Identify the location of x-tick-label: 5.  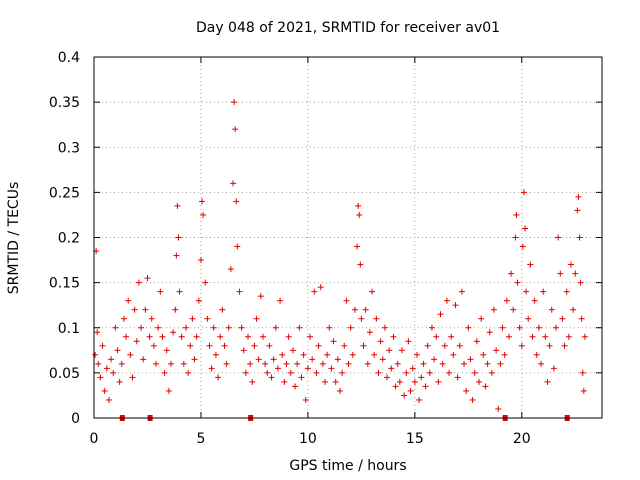
(200, 439).